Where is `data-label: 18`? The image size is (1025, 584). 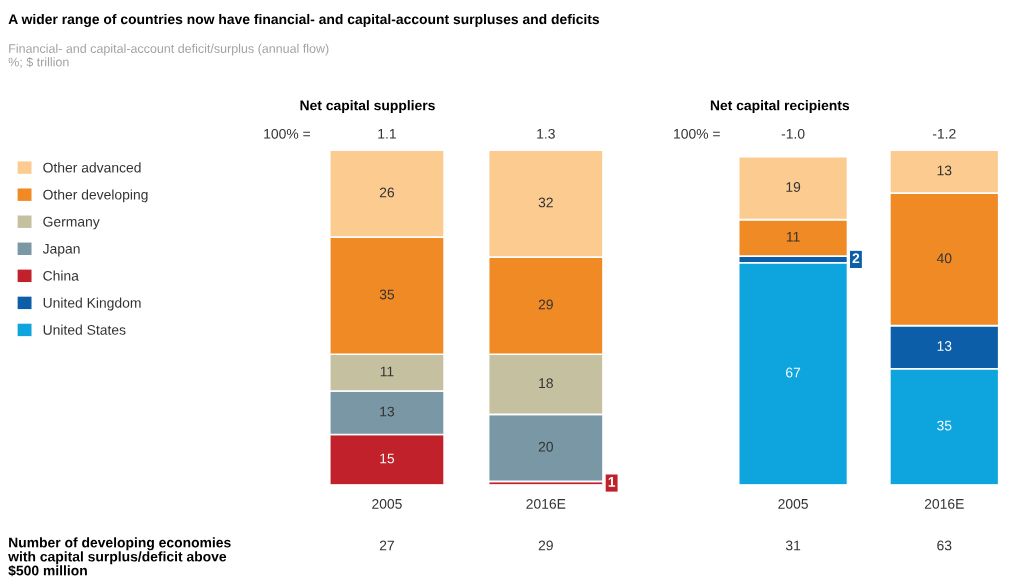
data-label: 18 is located at coordinates (546, 383).